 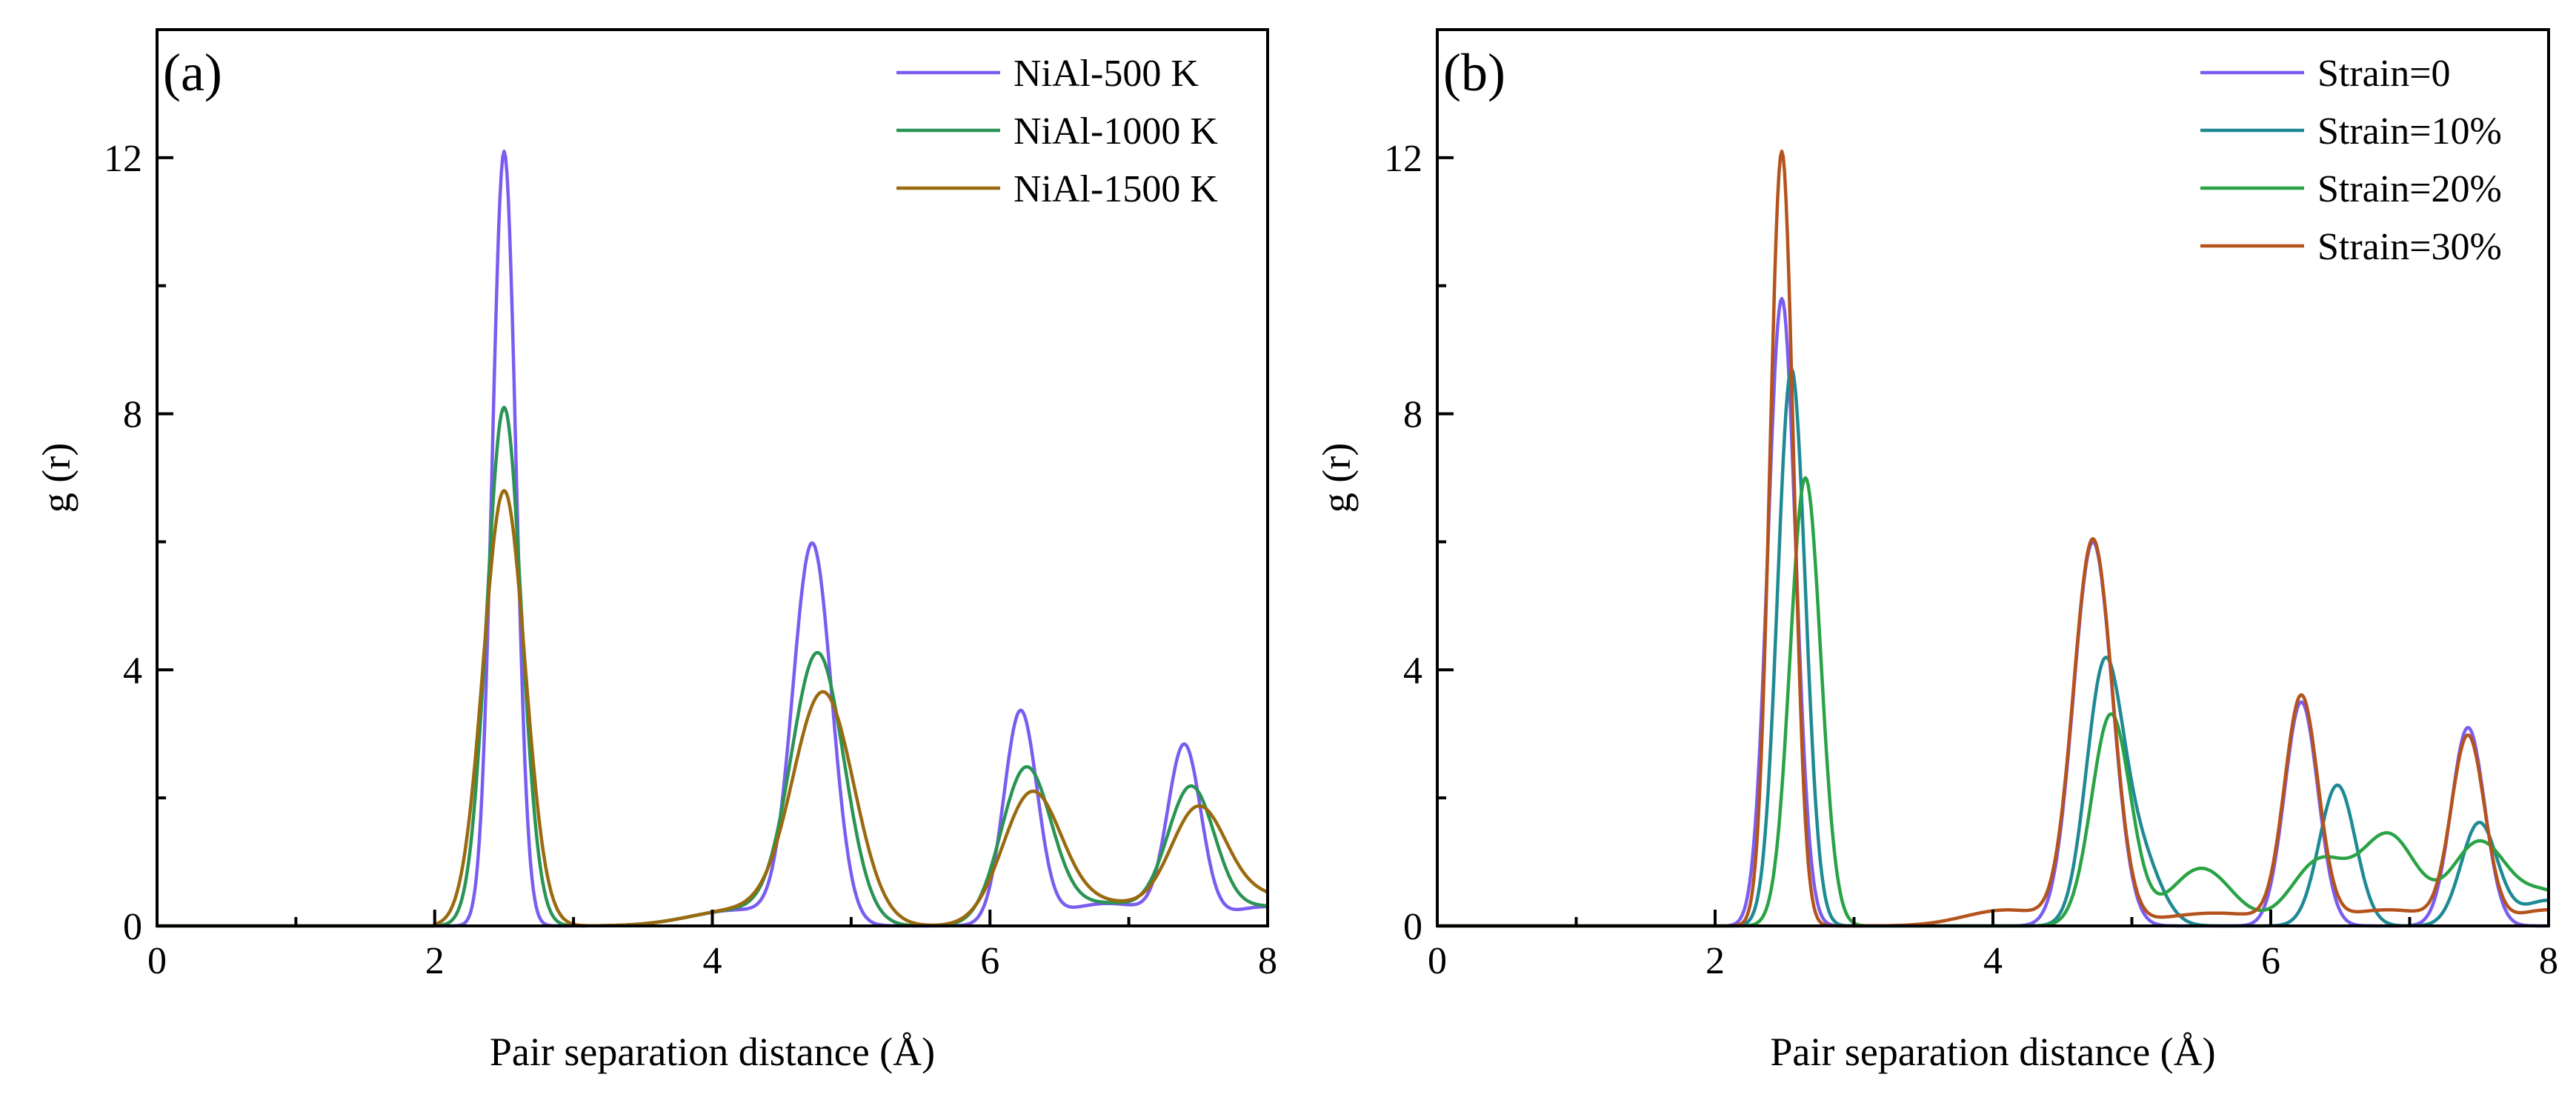 What do you see at coordinates (2351, 160) in the screenshot?
I see `legend: Strain=0 Strain=10% Strain=20% Strain=30%` at bounding box center [2351, 160].